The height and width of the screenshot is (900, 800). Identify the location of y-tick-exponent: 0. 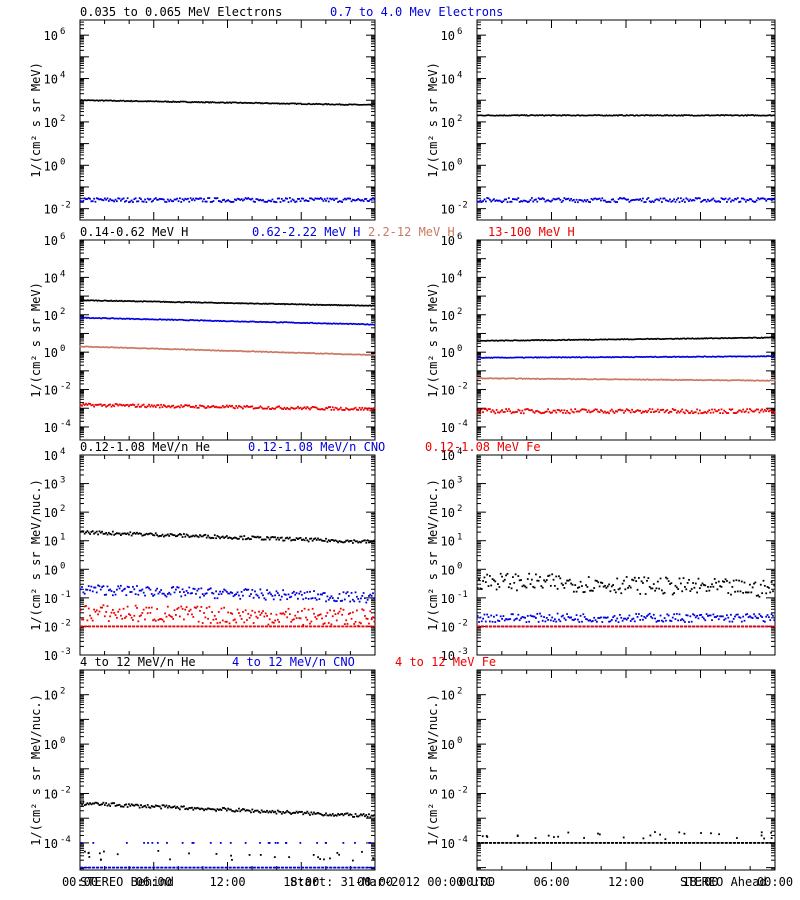
(459, 162).